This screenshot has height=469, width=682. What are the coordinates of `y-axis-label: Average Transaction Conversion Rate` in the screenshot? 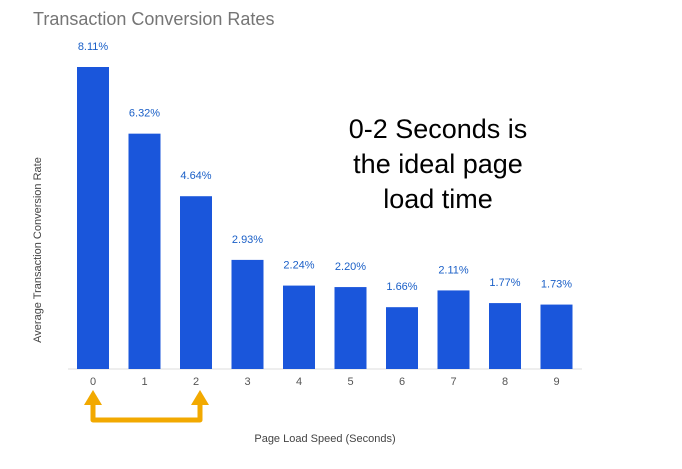 It's located at (38, 250).